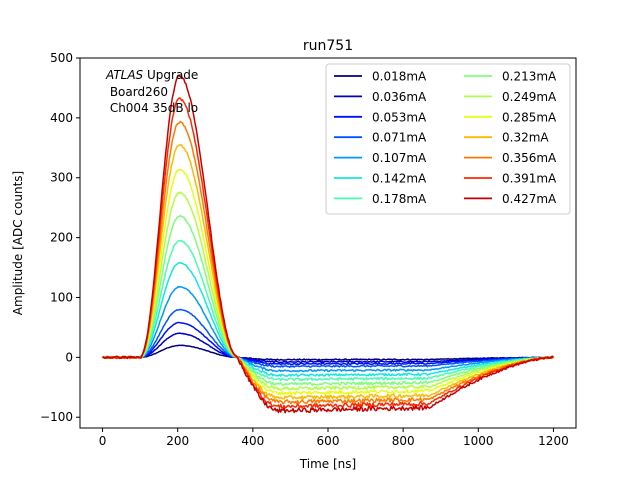 This screenshot has width=640, height=480. I want to click on y-tick-label: 200, so click(61, 238).